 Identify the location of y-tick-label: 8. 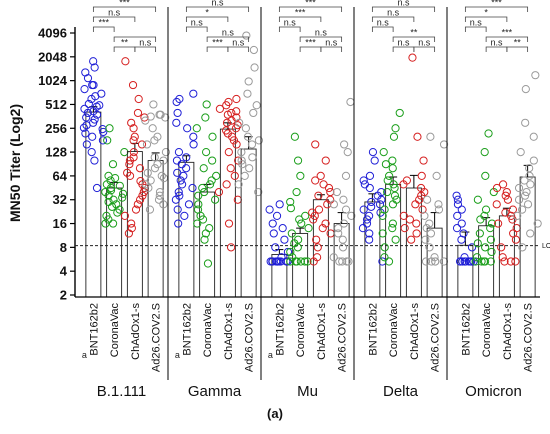
(63, 247).